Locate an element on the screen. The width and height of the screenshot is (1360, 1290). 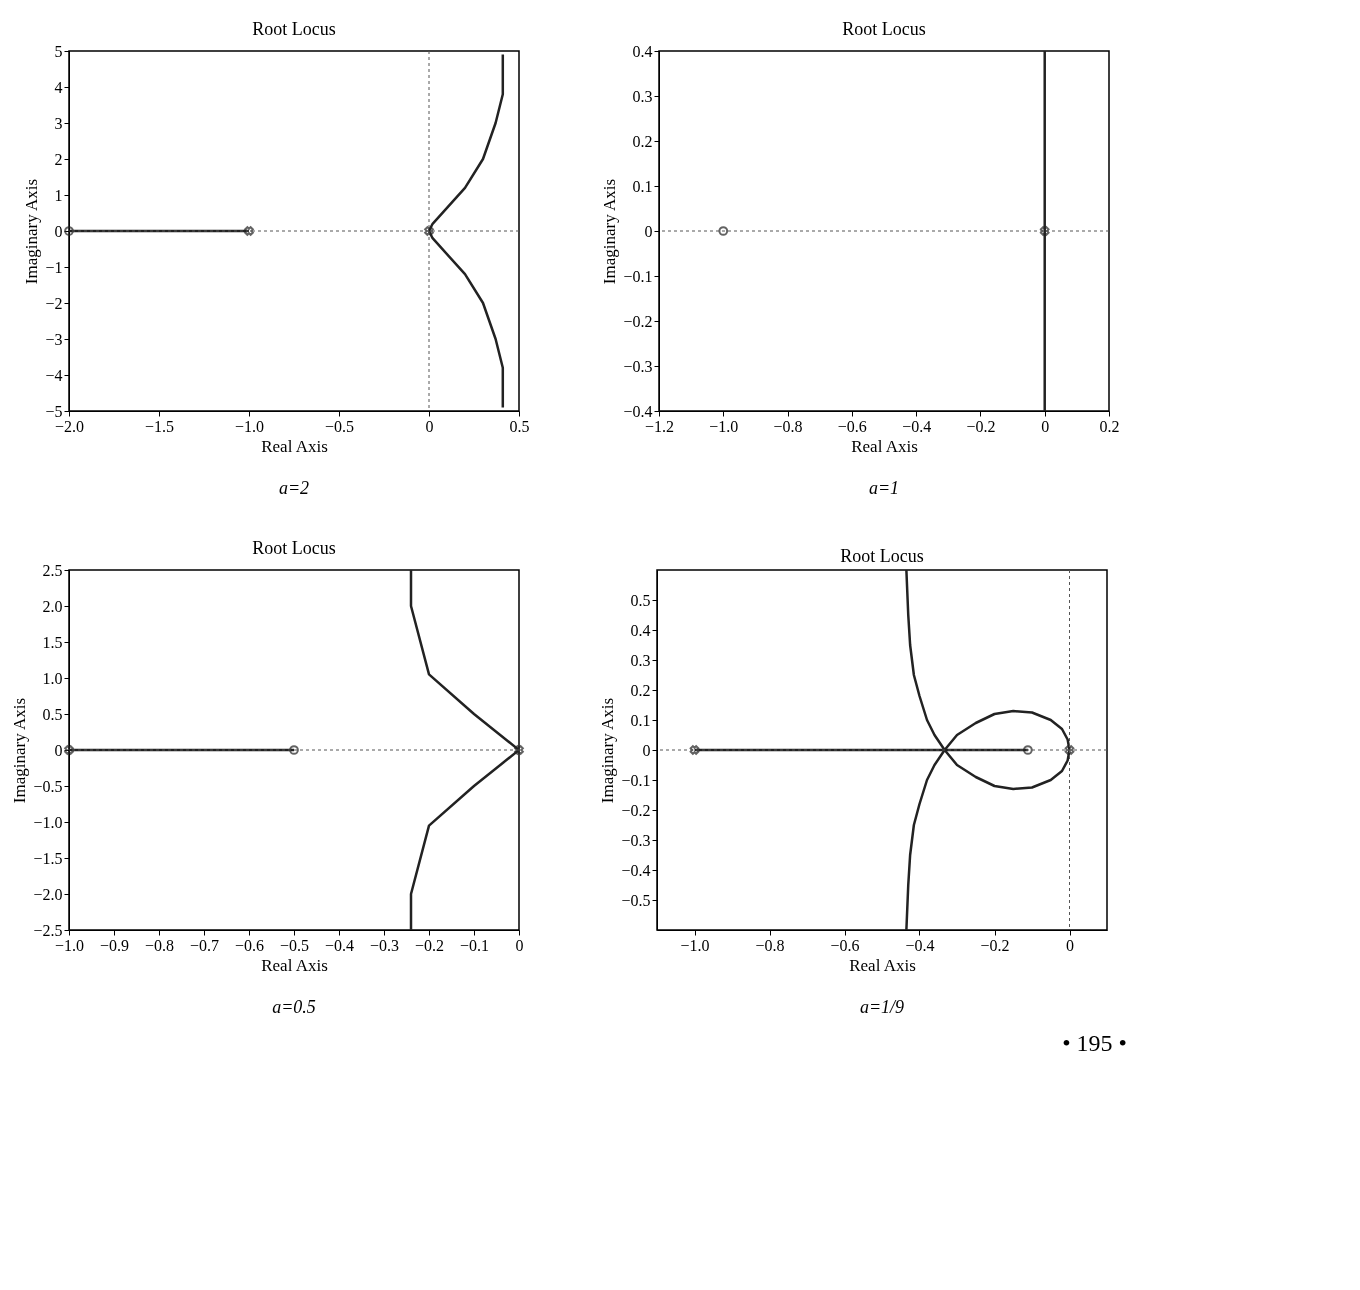
y-tick-label: −1.0 is located at coordinates (48, 822).